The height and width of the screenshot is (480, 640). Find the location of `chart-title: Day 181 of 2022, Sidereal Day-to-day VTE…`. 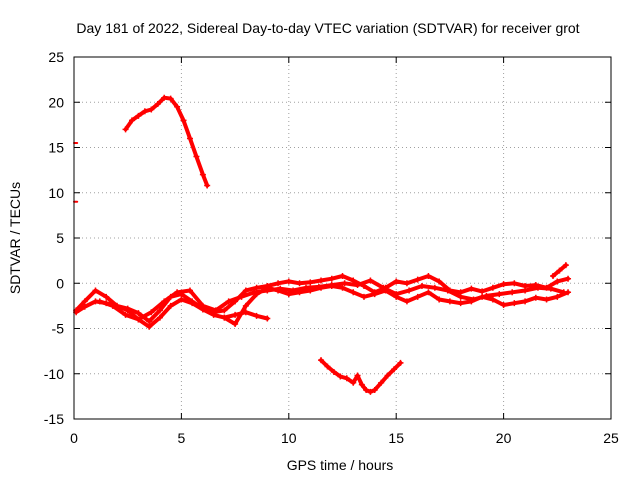

chart-title: Day 181 of 2022, Sidereal Day-to-day VTE… is located at coordinates (327, 28).